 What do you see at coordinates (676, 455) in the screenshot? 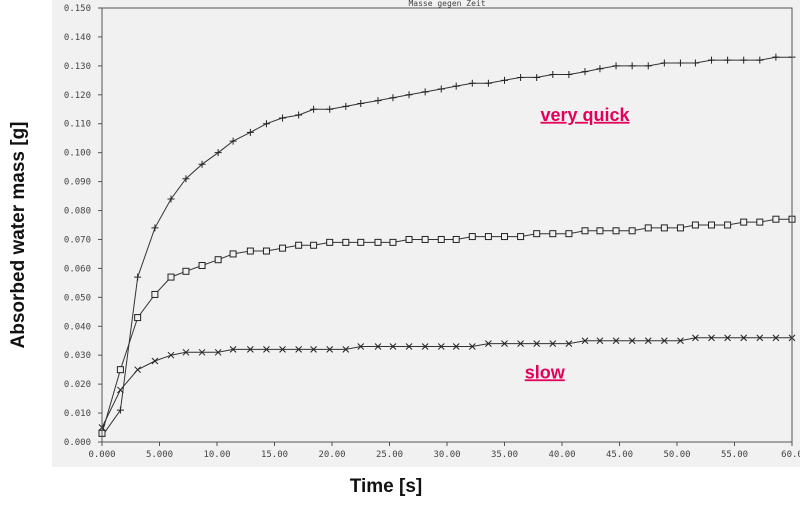
I see `x-tick-label: 50.00` at bounding box center [676, 455].